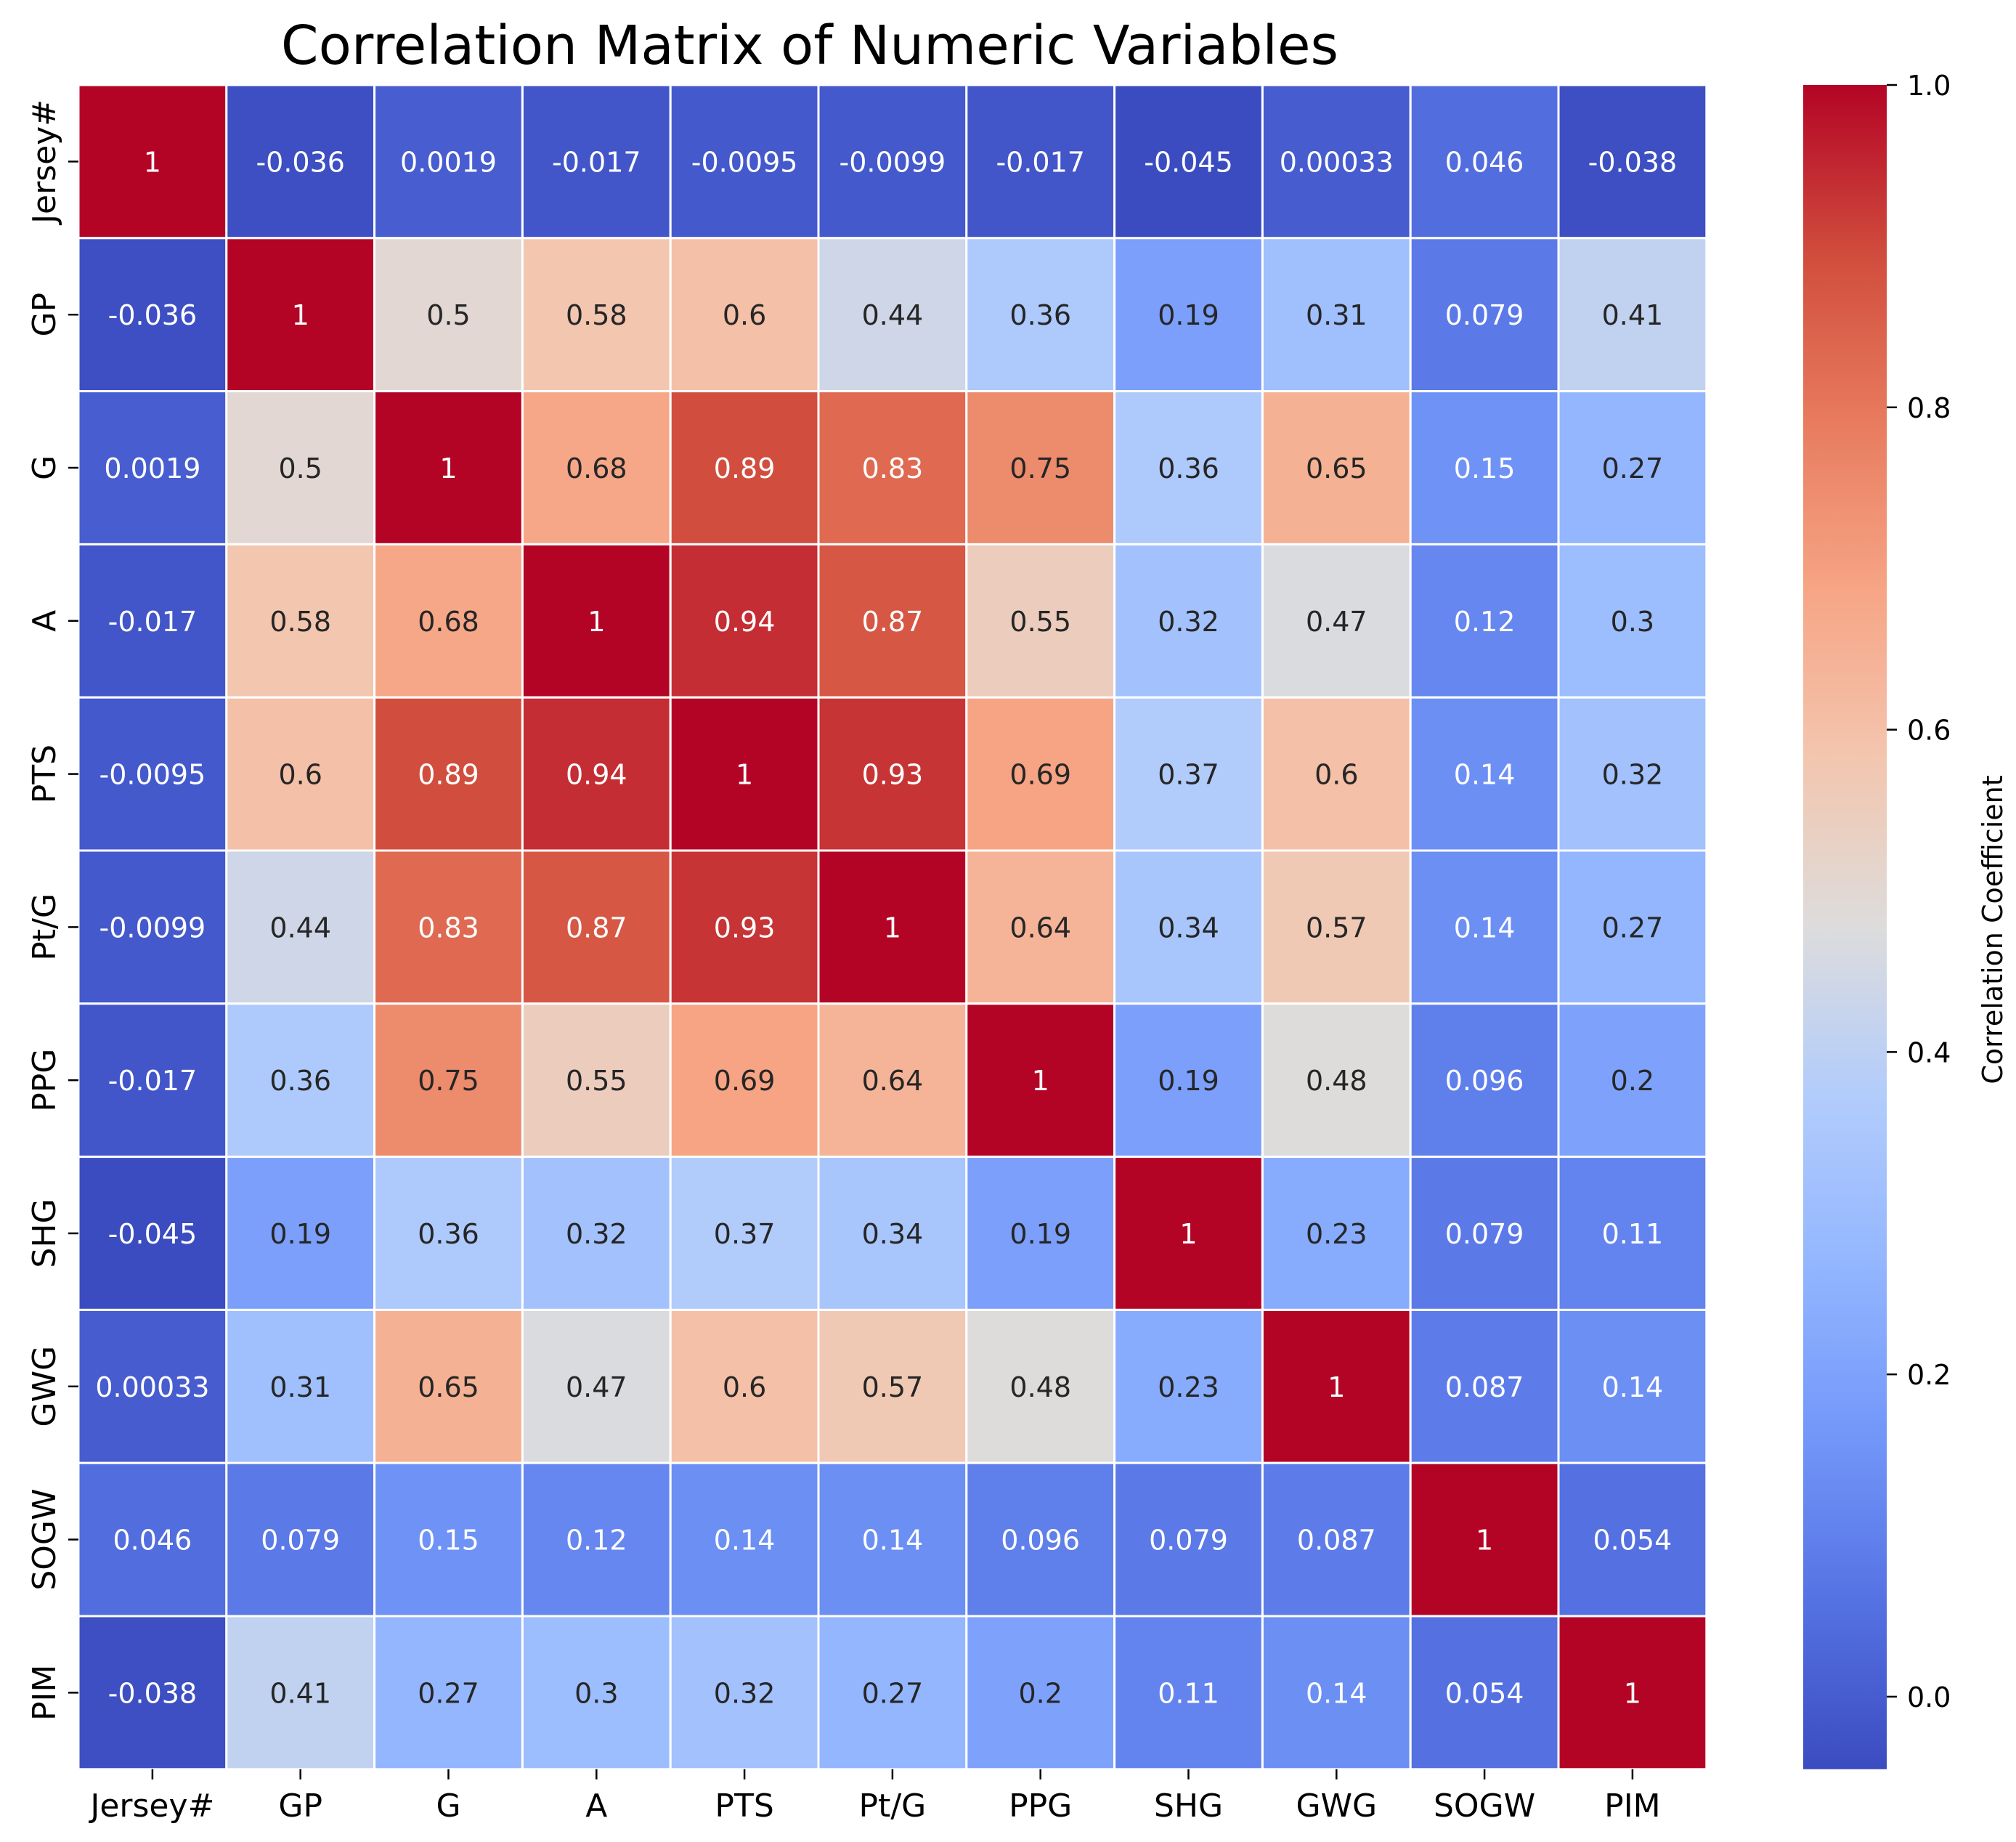 The height and width of the screenshot is (1842, 2016). What do you see at coordinates (1929, 731) in the screenshot?
I see `colorbar-tick-label: 0.6` at bounding box center [1929, 731].